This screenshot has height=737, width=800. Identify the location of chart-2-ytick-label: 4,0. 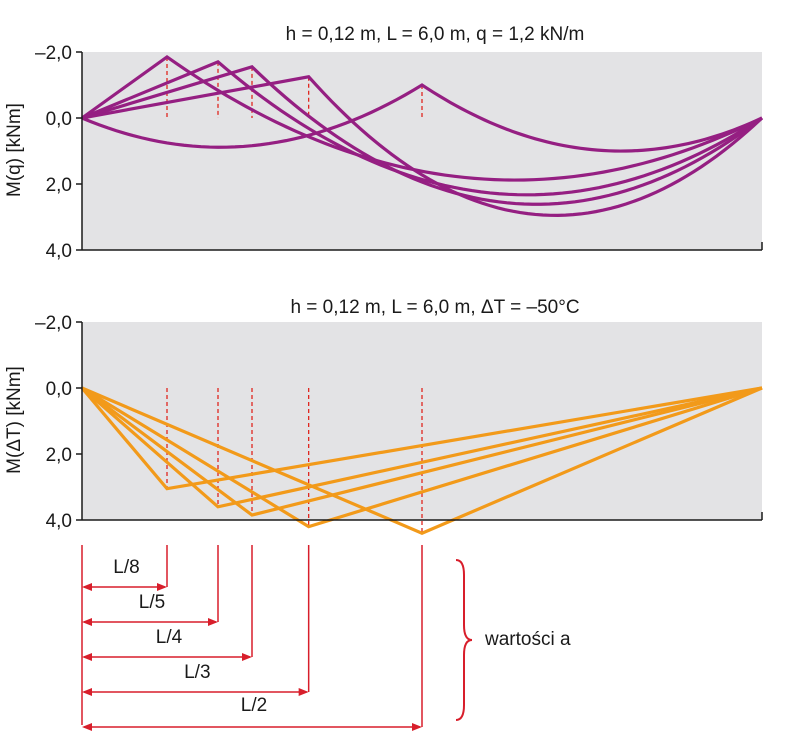
(59, 521).